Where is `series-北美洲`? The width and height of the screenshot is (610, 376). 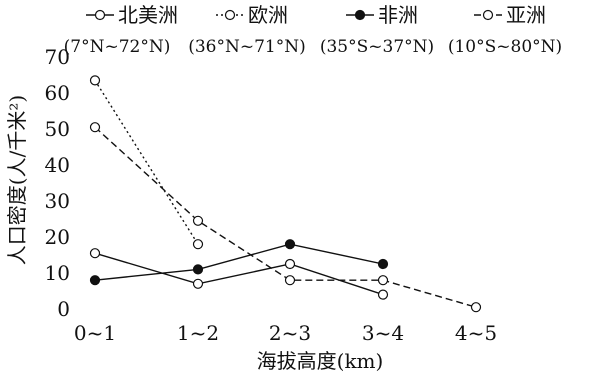
series-北美洲 is located at coordinates (239, 274).